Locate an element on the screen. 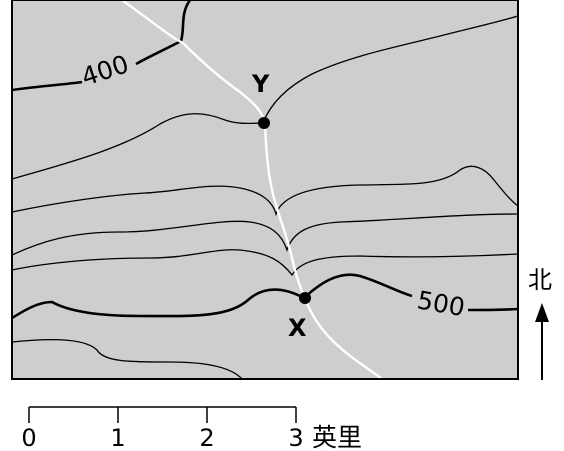 The width and height of the screenshot is (564, 451). north-arrow-head is located at coordinates (542, 312).